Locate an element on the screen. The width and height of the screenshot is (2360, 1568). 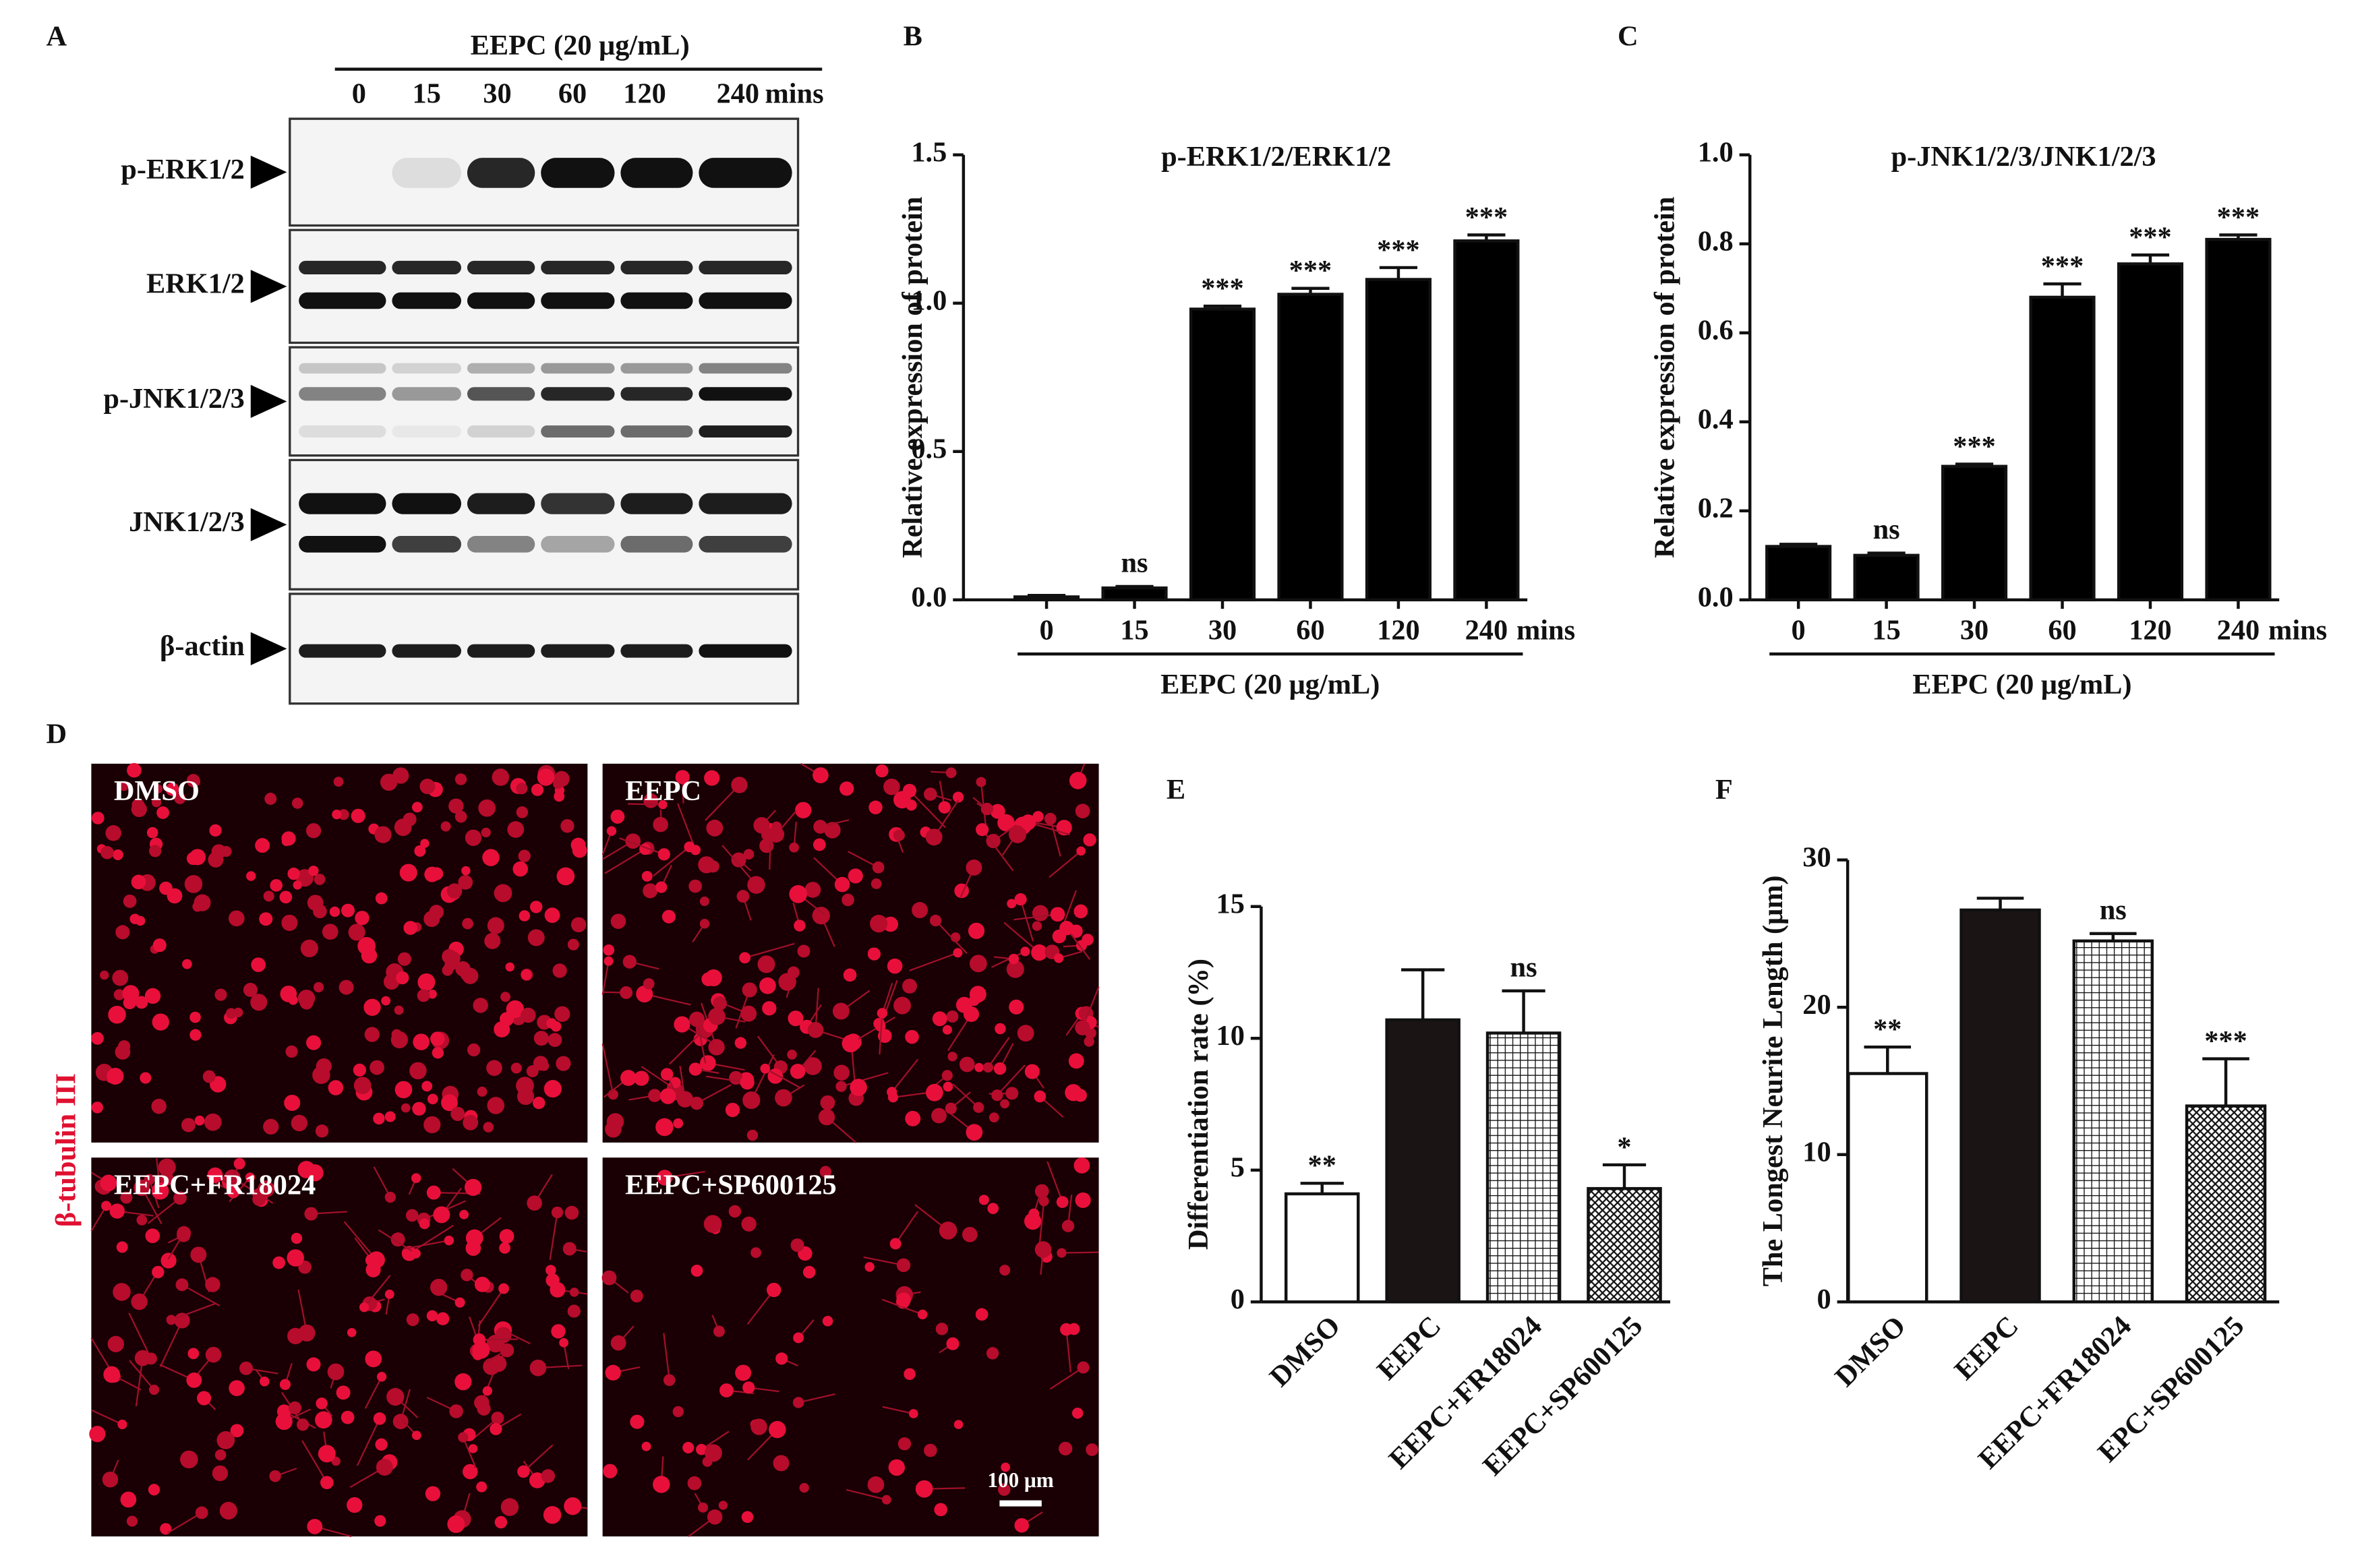
significance-label: ns is located at coordinates (2113, 910).